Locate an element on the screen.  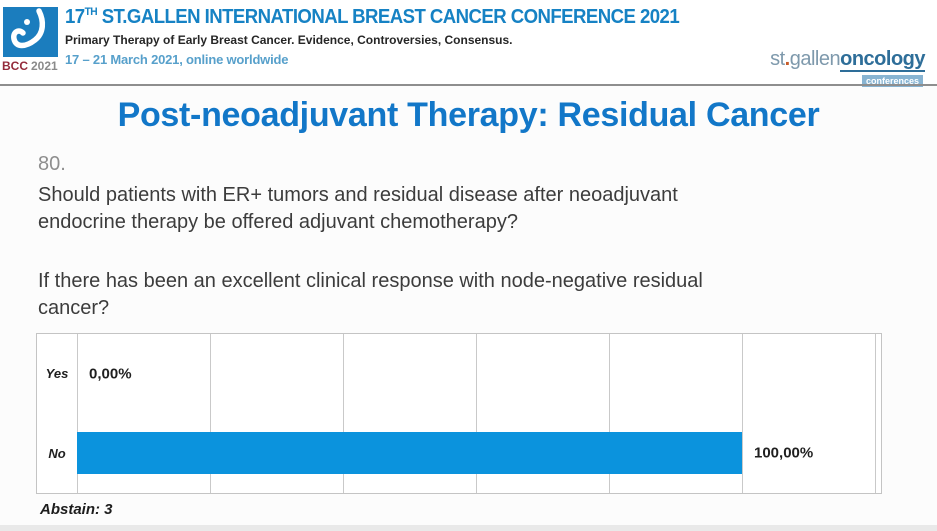
bar-no is located at coordinates (409, 453).